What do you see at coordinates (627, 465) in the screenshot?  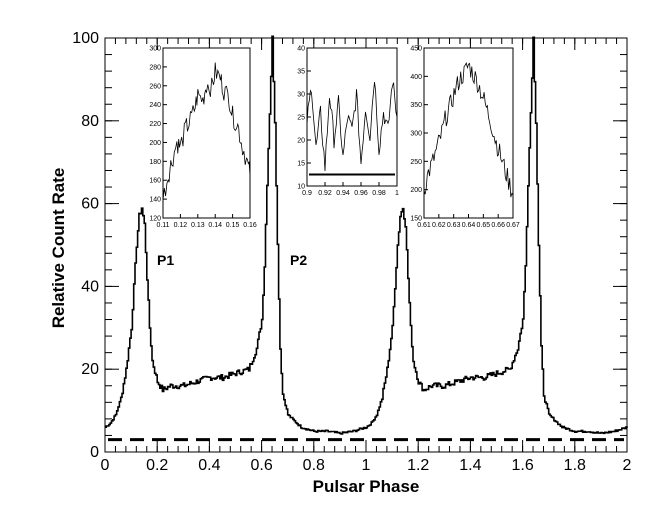 I see `x-tick-label: 2` at bounding box center [627, 465].